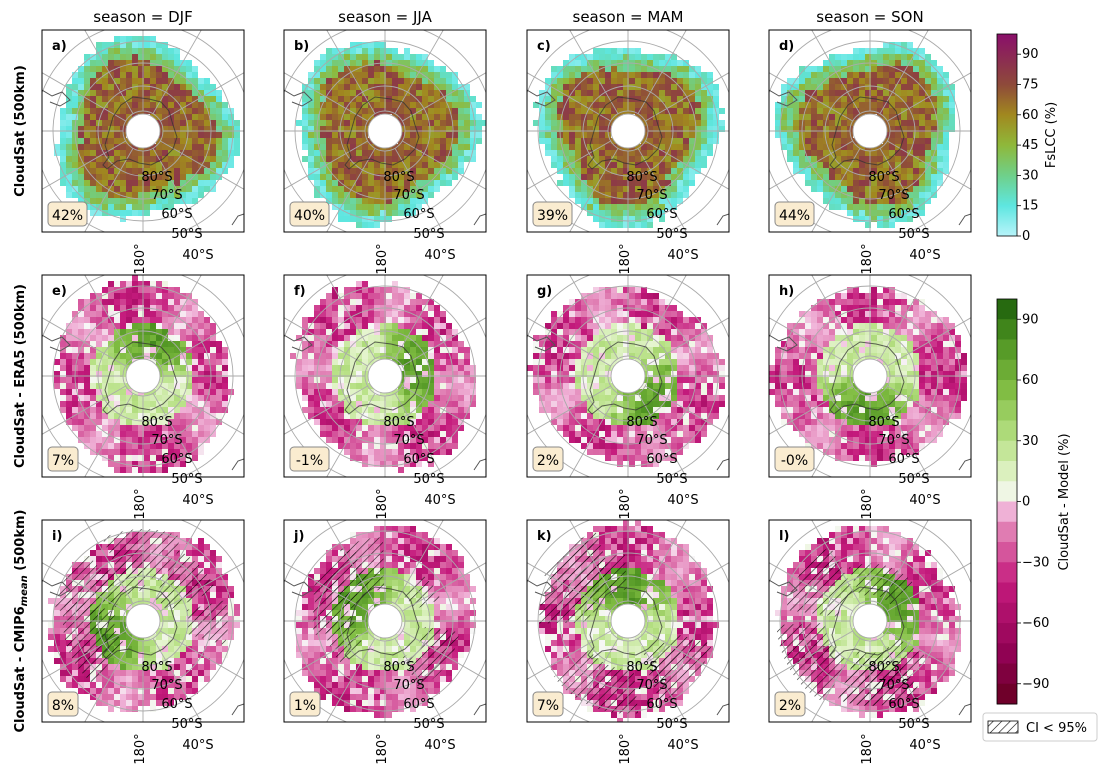  Describe the element at coordinates (197, 255) in the screenshot. I see `latitude-label: 40°S` at that location.